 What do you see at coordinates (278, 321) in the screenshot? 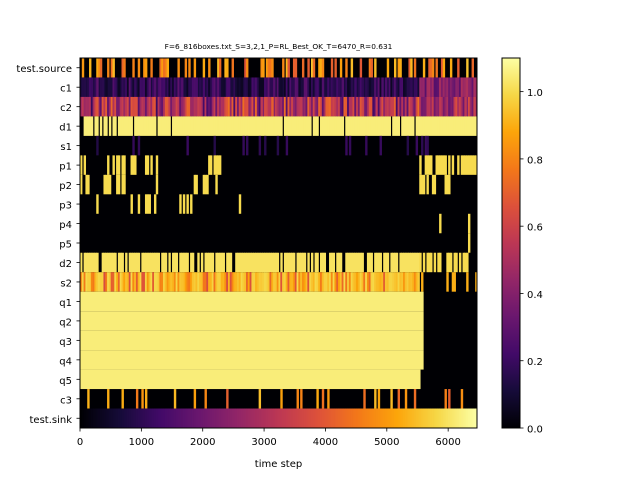
I see `heatmap-row-q2` at bounding box center [278, 321].